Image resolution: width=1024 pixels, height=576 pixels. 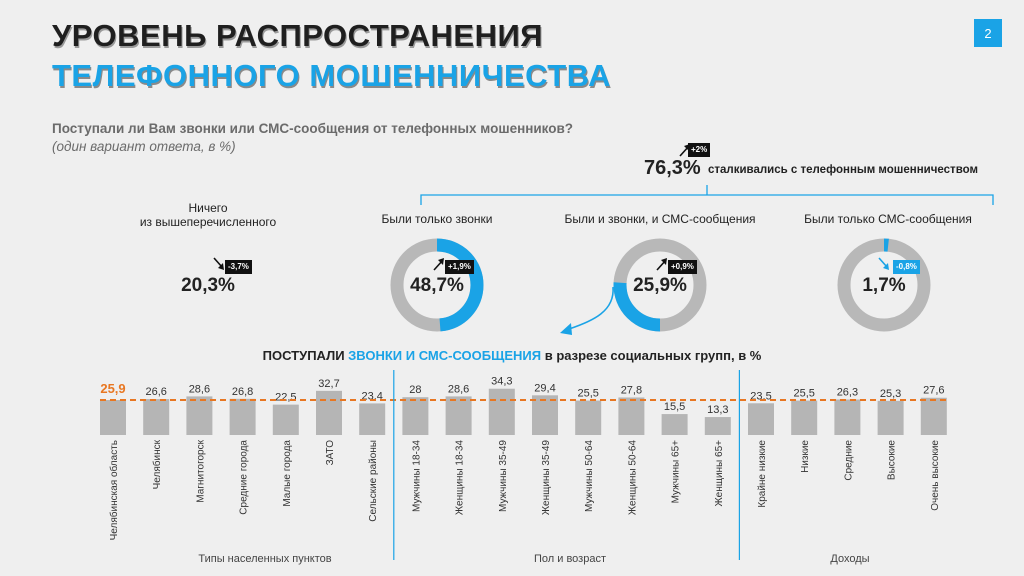 I want to click on total-change-badge: +2%, so click(x=699, y=150).